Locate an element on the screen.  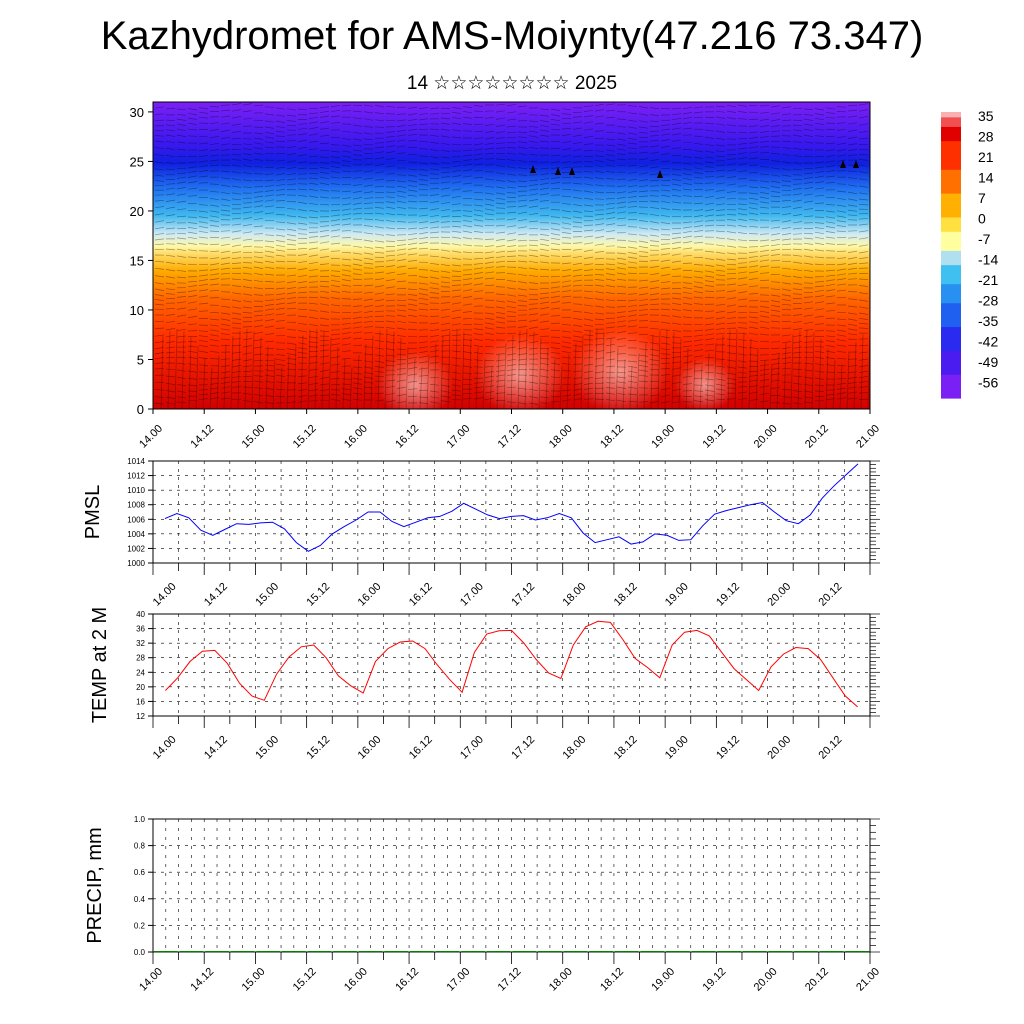
y-tick-label: 1012 is located at coordinates (136, 476).